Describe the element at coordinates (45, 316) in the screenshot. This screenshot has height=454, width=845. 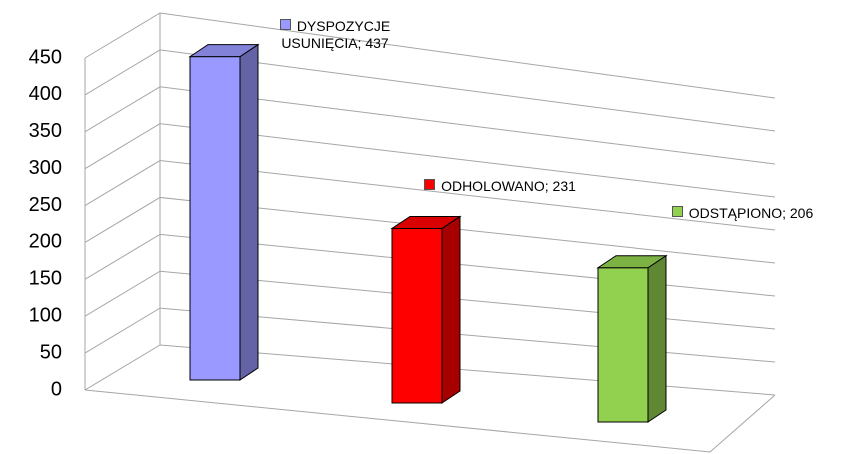
I see `y-tick-label: 100` at that location.